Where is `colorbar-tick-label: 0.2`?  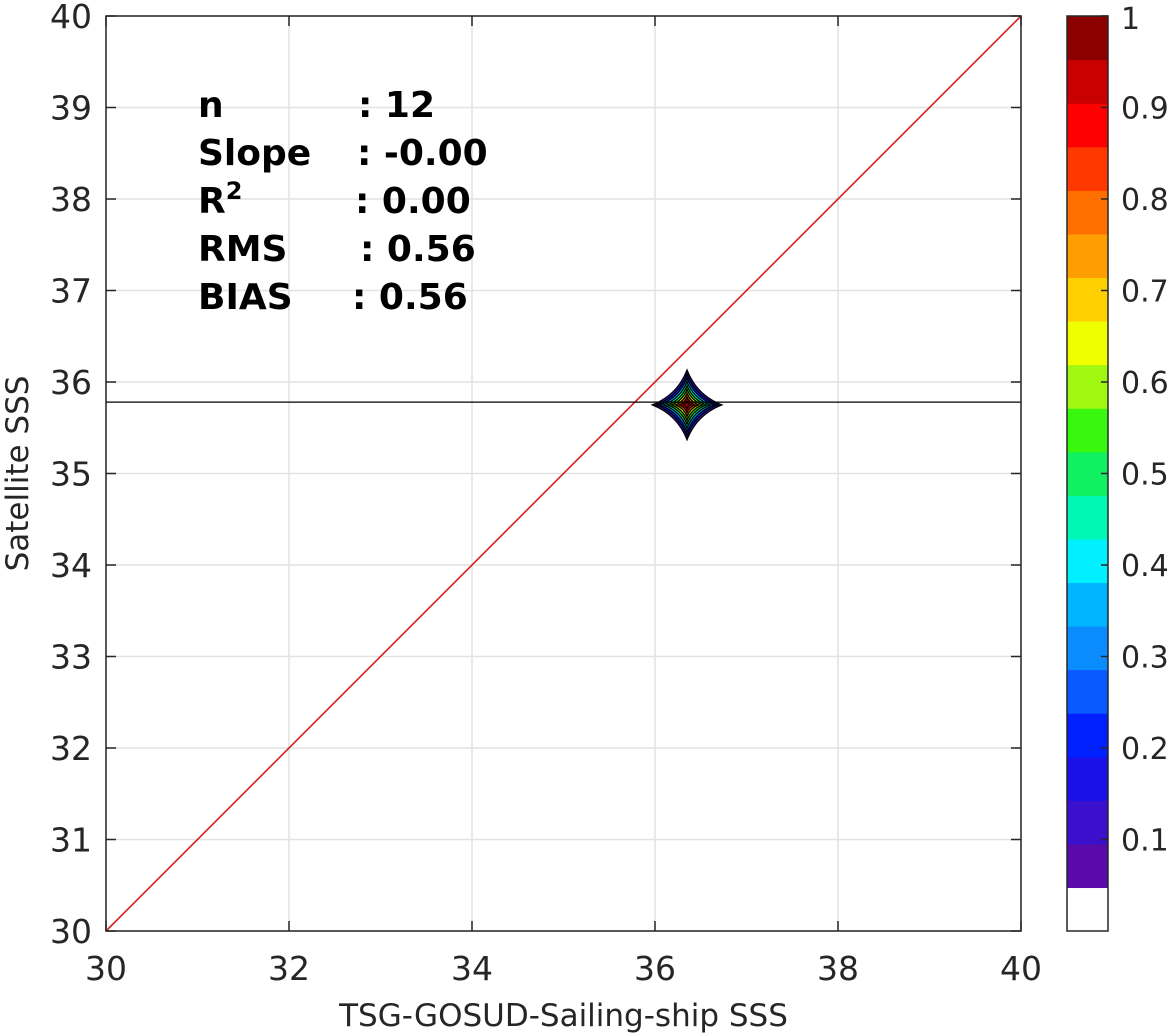 colorbar-tick-label: 0.2 is located at coordinates (1145, 749).